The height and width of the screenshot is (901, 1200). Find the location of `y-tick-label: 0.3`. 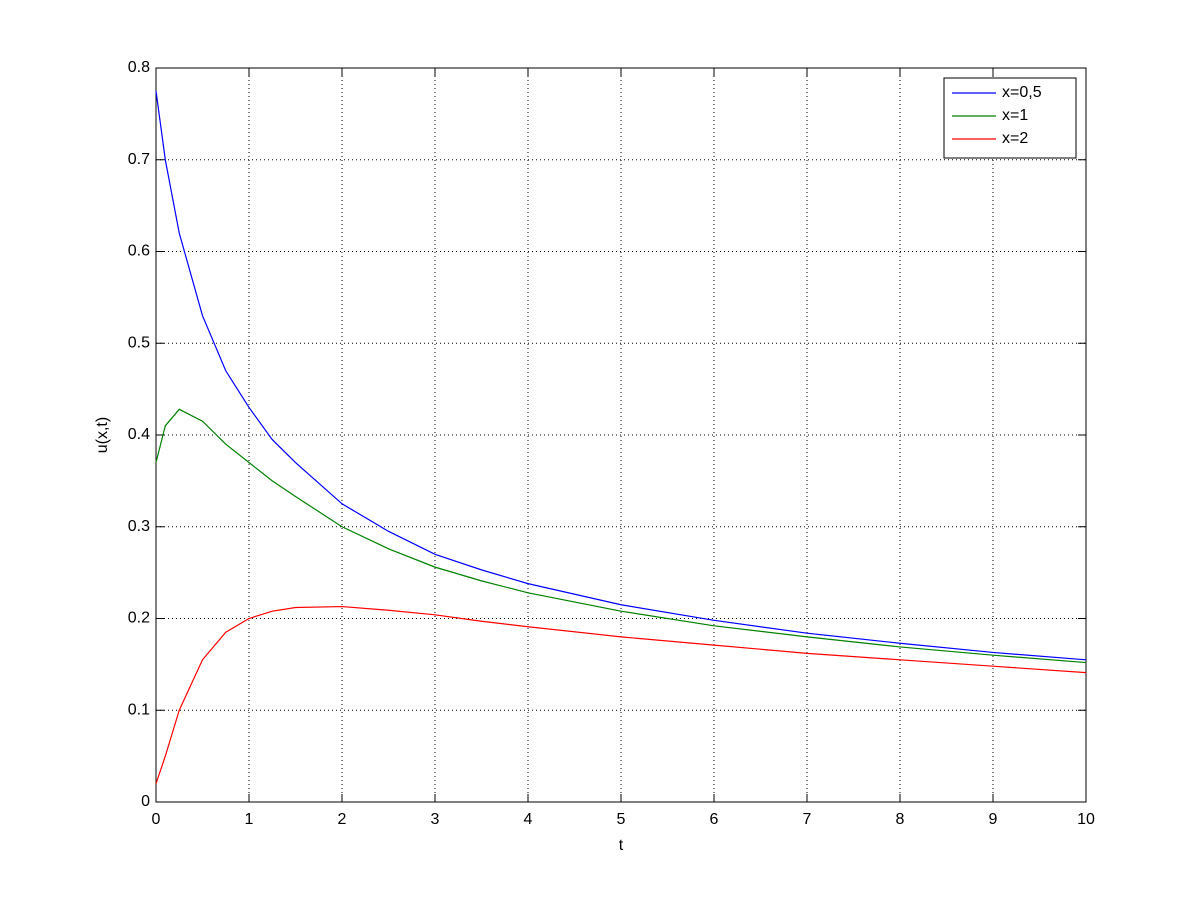

y-tick-label: 0.3 is located at coordinates (139, 526).